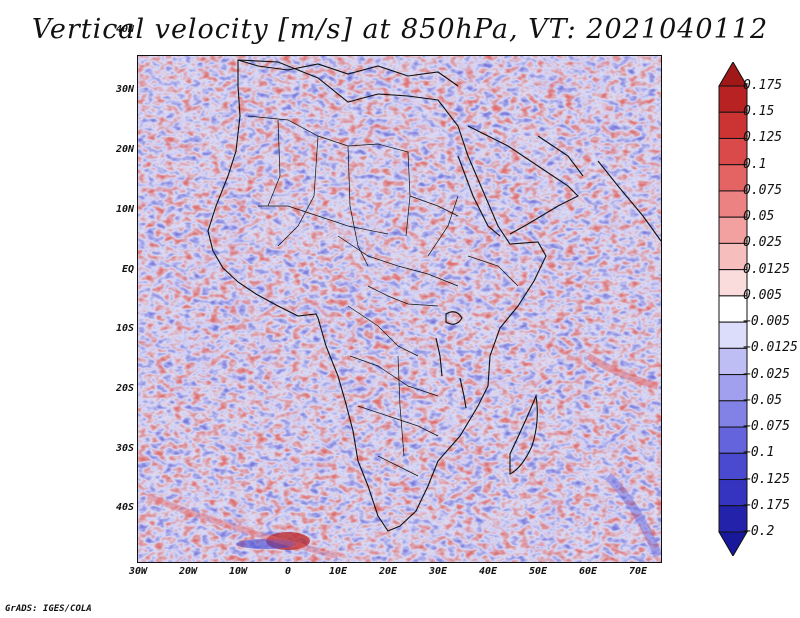 The image size is (800, 618). Describe the element at coordinates (523, 180) in the screenshot. I see `arabian-peninsula` at that location.